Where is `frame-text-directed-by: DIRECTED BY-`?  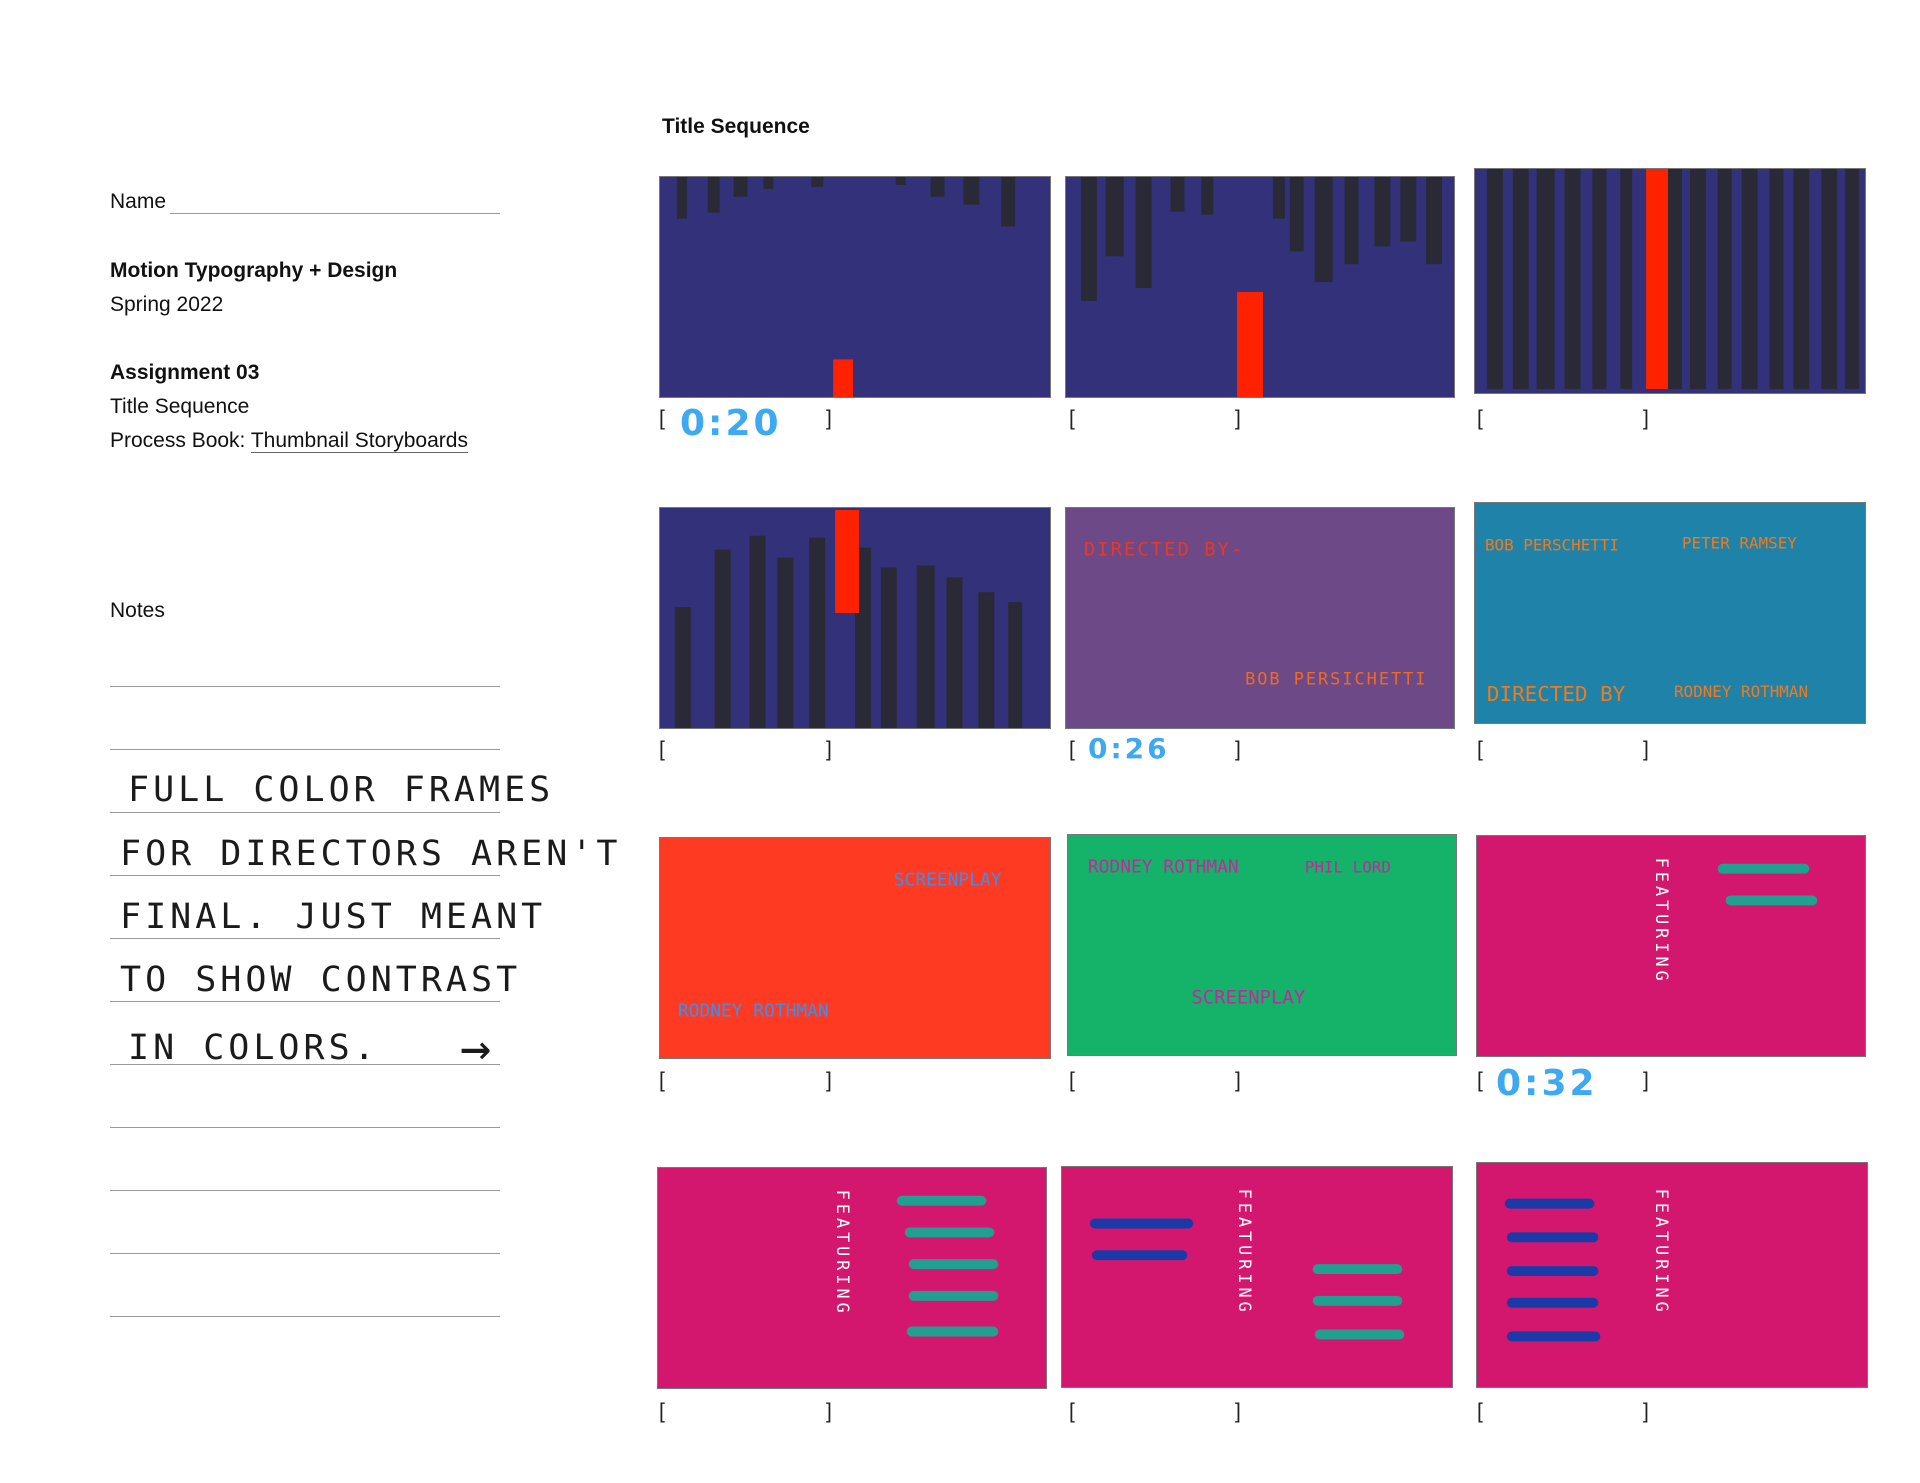 frame-text-directed-by: DIRECTED BY- is located at coordinates (1164, 550).